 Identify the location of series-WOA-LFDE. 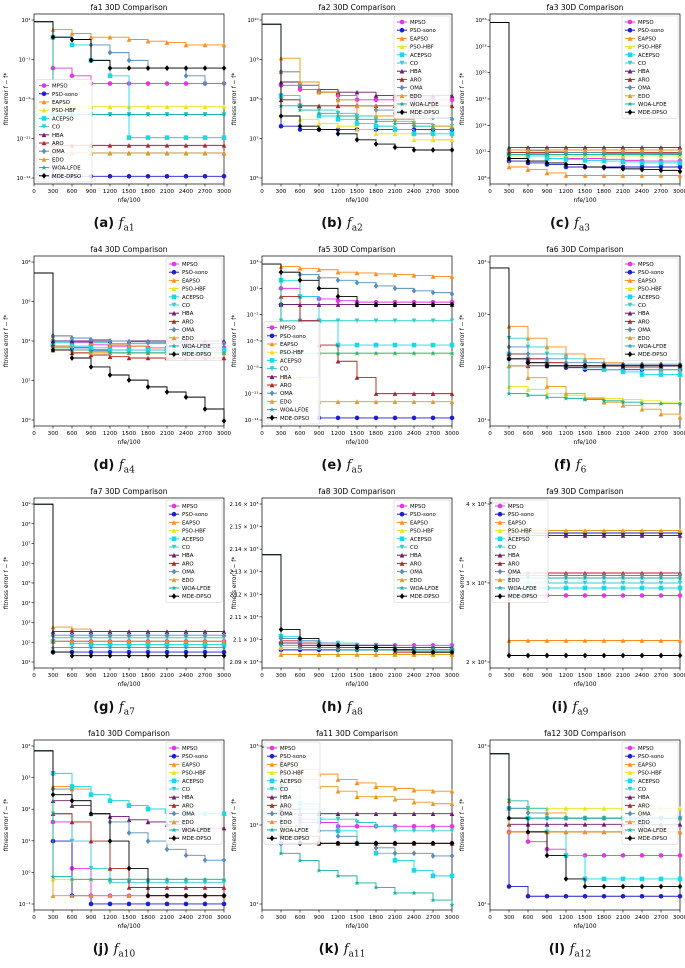
(586, 336).